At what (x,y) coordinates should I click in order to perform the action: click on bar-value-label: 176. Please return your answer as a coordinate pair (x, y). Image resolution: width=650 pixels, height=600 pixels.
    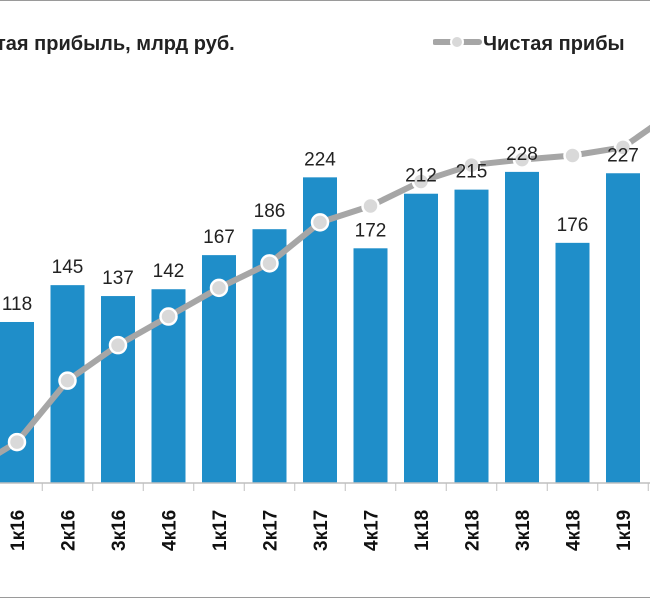
    Looking at the image, I should click on (573, 225).